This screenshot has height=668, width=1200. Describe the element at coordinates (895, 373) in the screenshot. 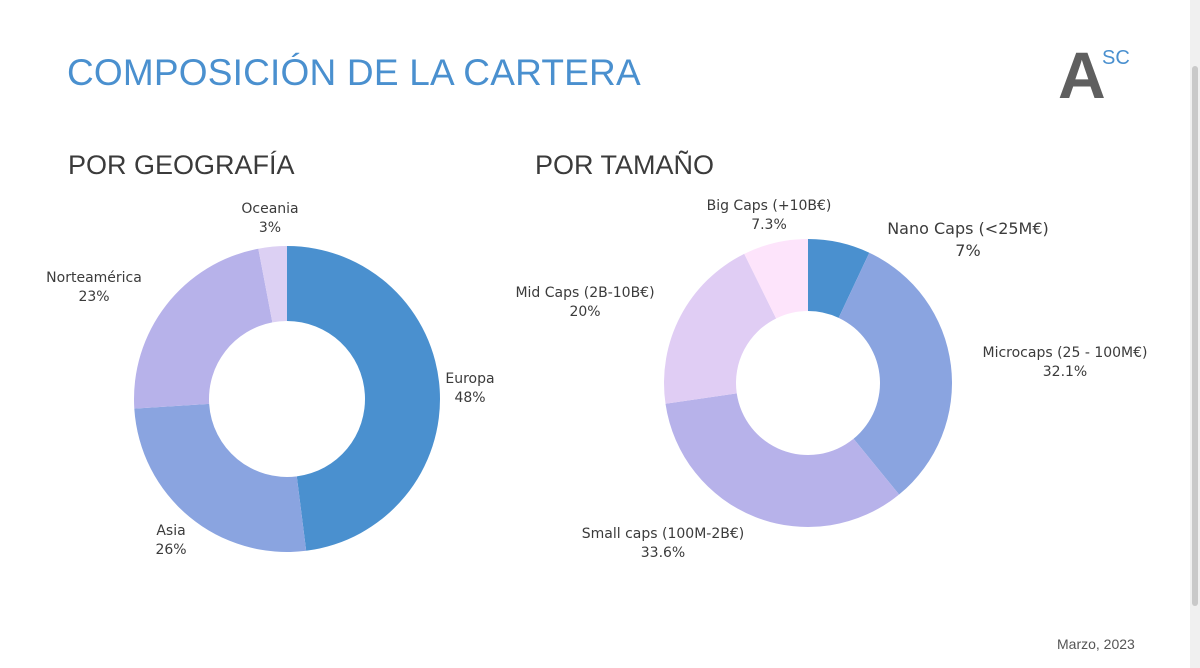

I see `slice-microcaps-25-100m` at that location.